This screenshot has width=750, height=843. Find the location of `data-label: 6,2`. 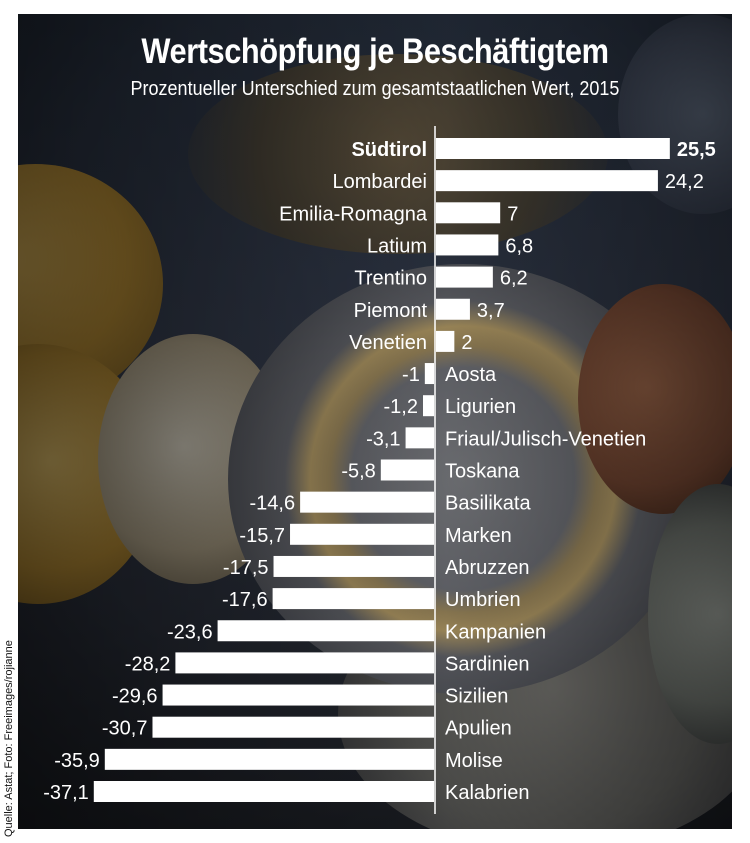

data-label: 6,2 is located at coordinates (514, 279).